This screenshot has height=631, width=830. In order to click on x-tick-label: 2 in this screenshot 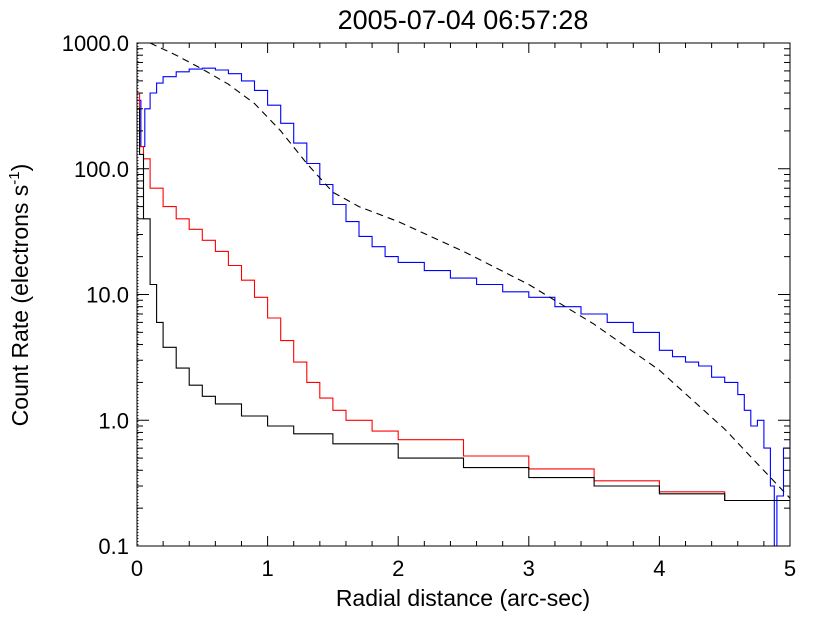, I will do `click(398, 568)`.